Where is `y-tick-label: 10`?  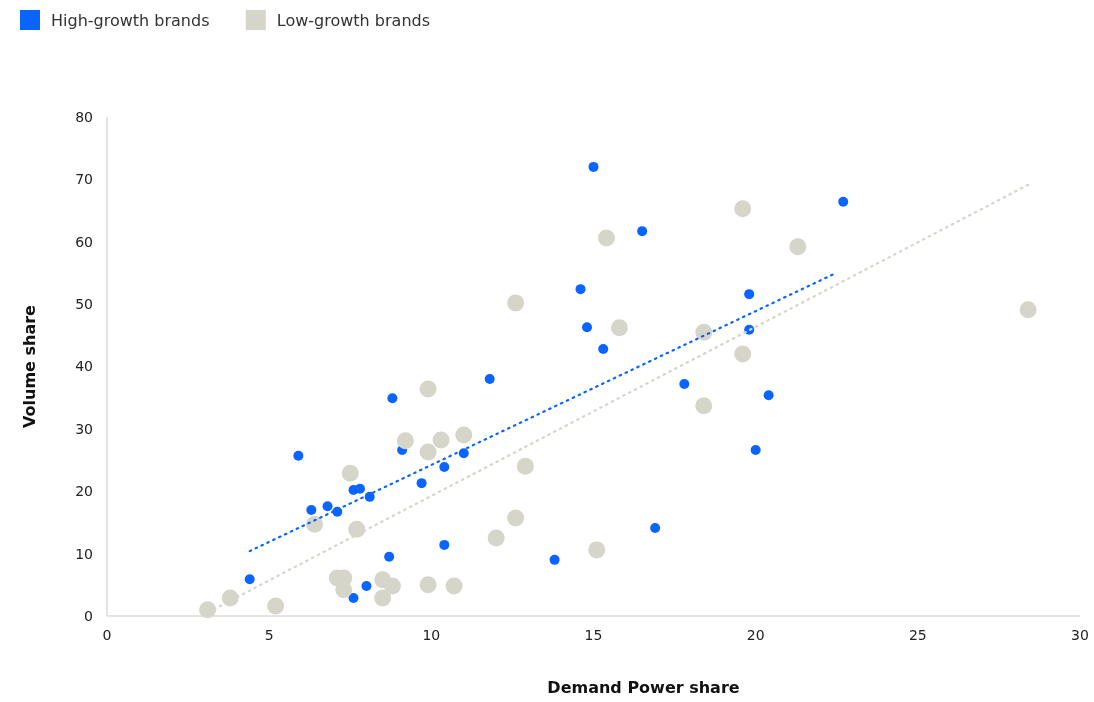
y-tick-label: 10 is located at coordinates (84, 553).